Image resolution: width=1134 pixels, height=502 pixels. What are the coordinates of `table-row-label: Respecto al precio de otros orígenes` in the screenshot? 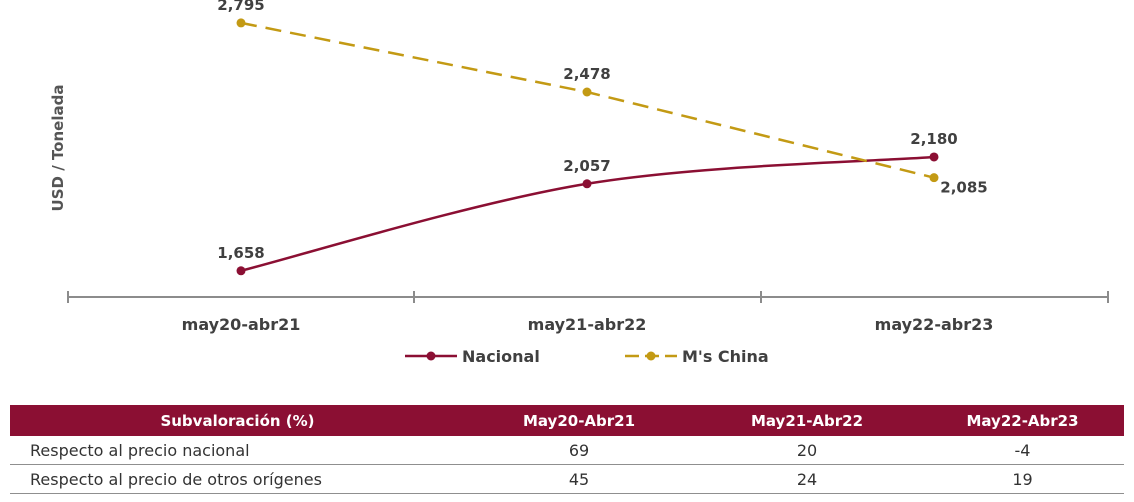 It's located at (237, 479).